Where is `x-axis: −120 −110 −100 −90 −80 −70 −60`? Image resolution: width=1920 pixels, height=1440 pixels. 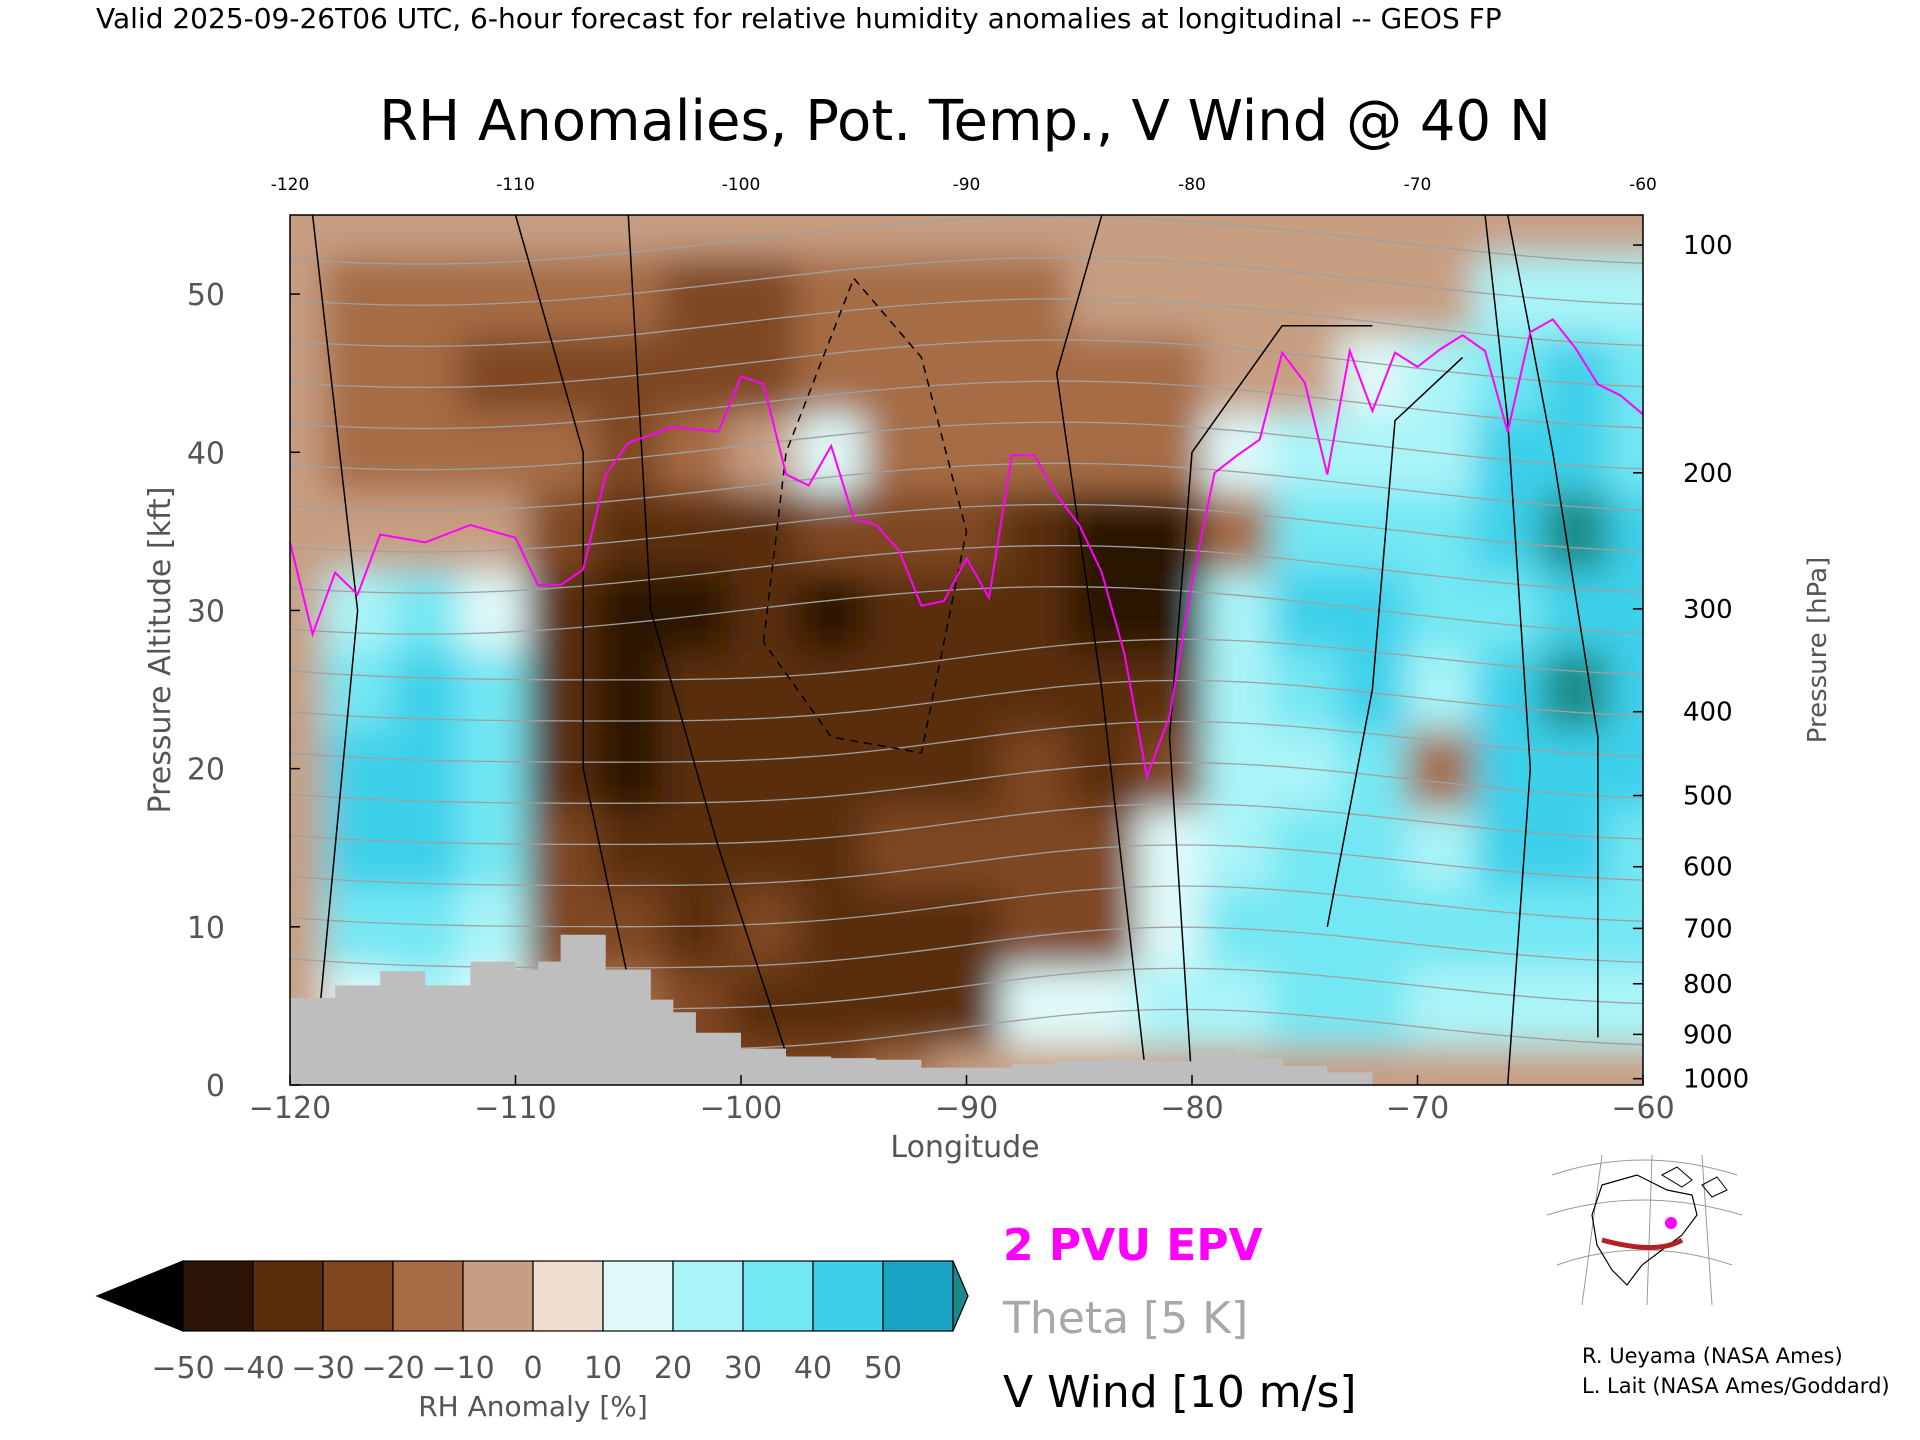
x-axis: −120 −110 −100 −90 −80 −70 −60 is located at coordinates (962, 1100).